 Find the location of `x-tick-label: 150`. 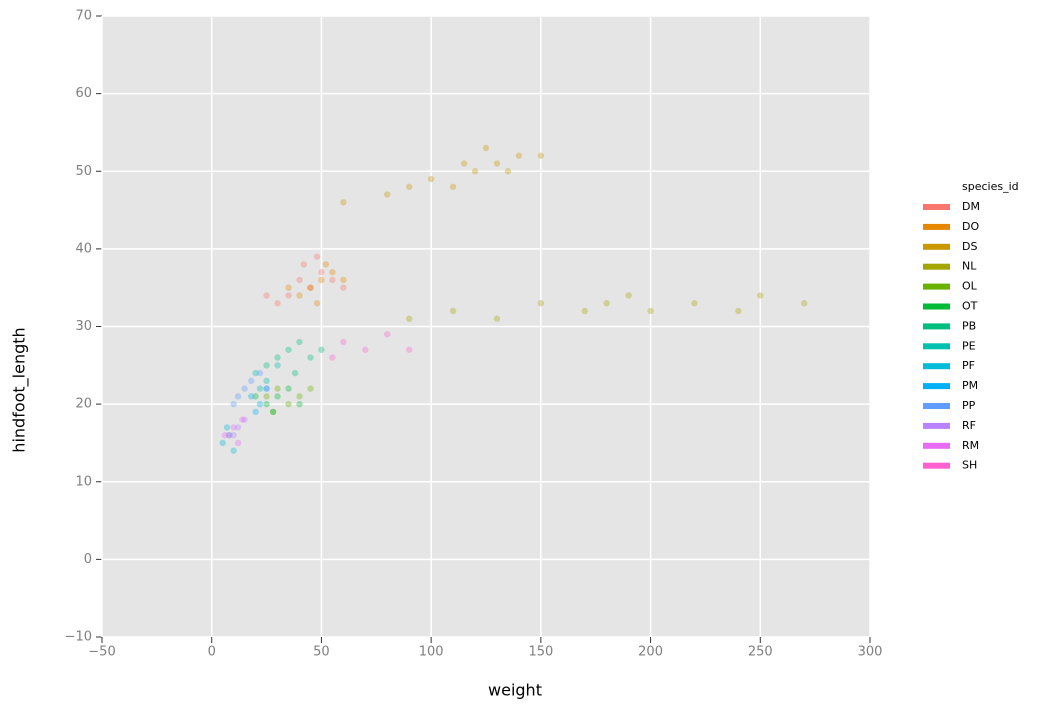

x-tick-label: 150 is located at coordinates (540, 652).